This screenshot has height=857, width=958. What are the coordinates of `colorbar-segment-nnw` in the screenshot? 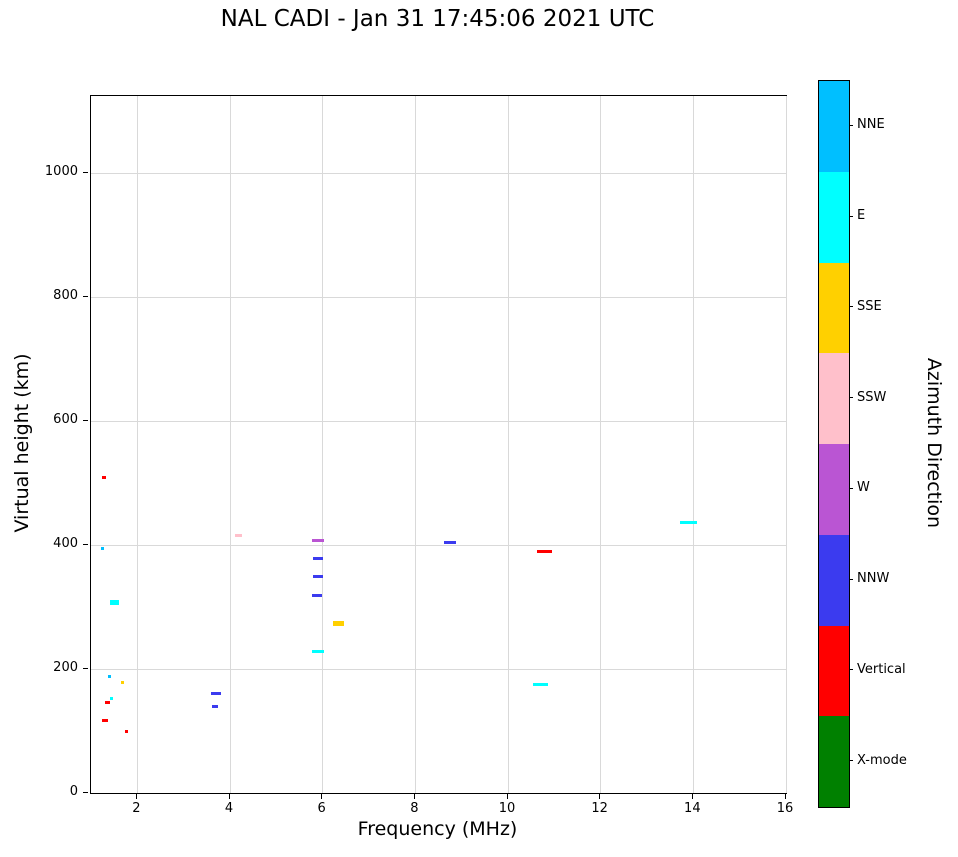 It's located at (834, 580).